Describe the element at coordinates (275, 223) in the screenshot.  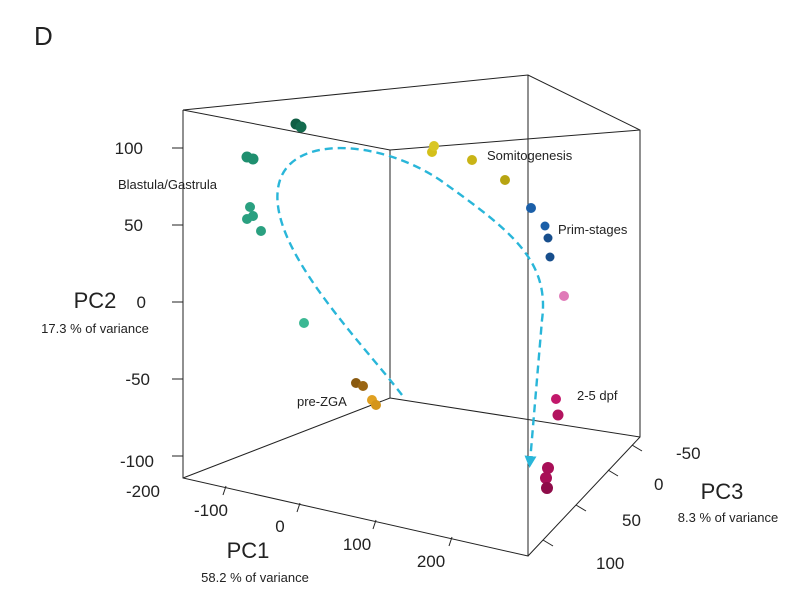
I see `points-blastula-gastrula` at that location.